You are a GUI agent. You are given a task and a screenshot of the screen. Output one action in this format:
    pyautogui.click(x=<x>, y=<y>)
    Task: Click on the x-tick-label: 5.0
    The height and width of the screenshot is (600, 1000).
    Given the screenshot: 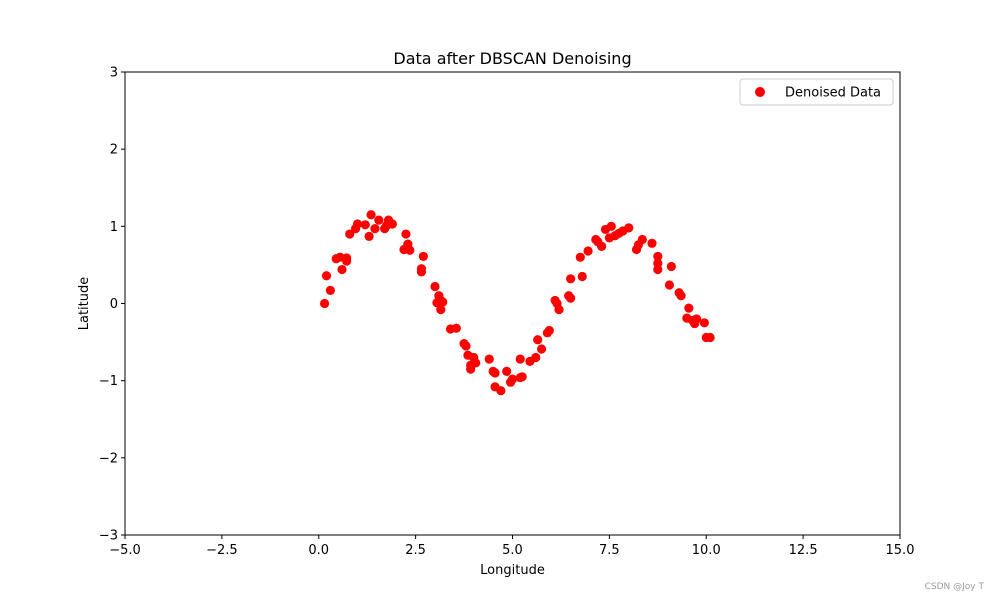 What is the action you would take?
    pyautogui.click(x=512, y=550)
    